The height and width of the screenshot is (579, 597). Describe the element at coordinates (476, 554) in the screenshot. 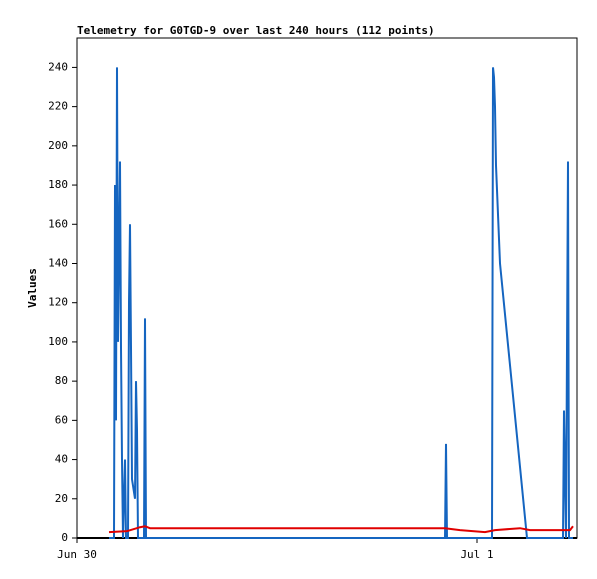

I see `x-tick-label: Jul 1` at that location.